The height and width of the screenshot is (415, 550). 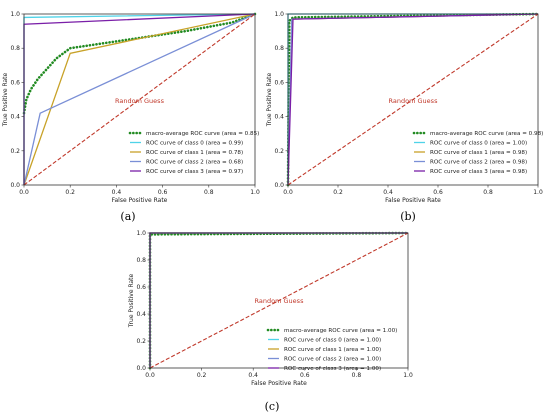 What do you see at coordinates (127, 216) in the screenshot?
I see `panel-caption: (a)` at bounding box center [127, 216].